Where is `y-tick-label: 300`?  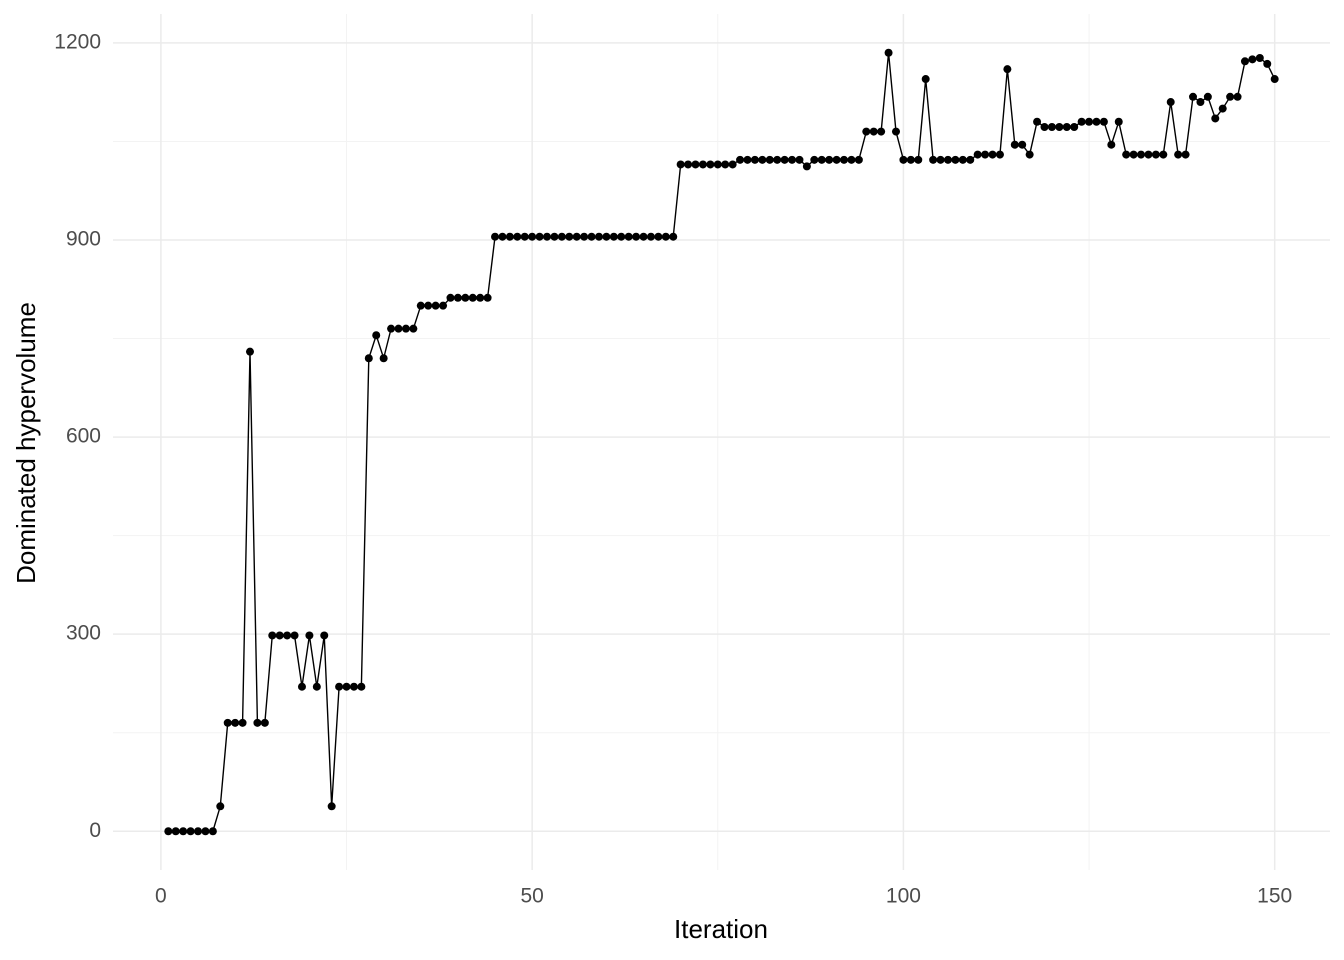
y-tick-label: 300 is located at coordinates (83, 633).